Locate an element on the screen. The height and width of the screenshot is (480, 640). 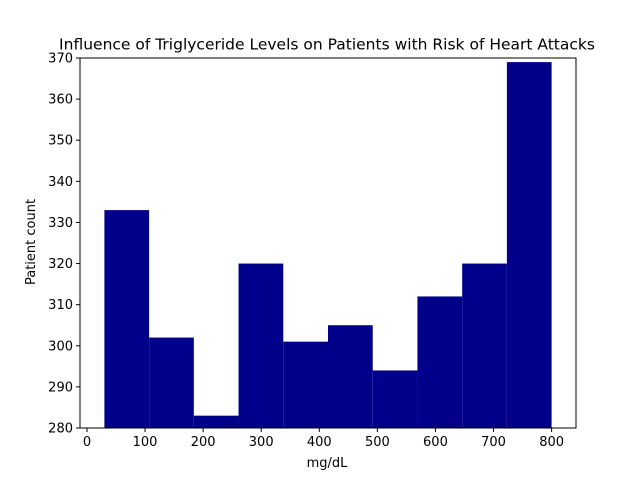
x-tick-label: 800 is located at coordinates (551, 442).